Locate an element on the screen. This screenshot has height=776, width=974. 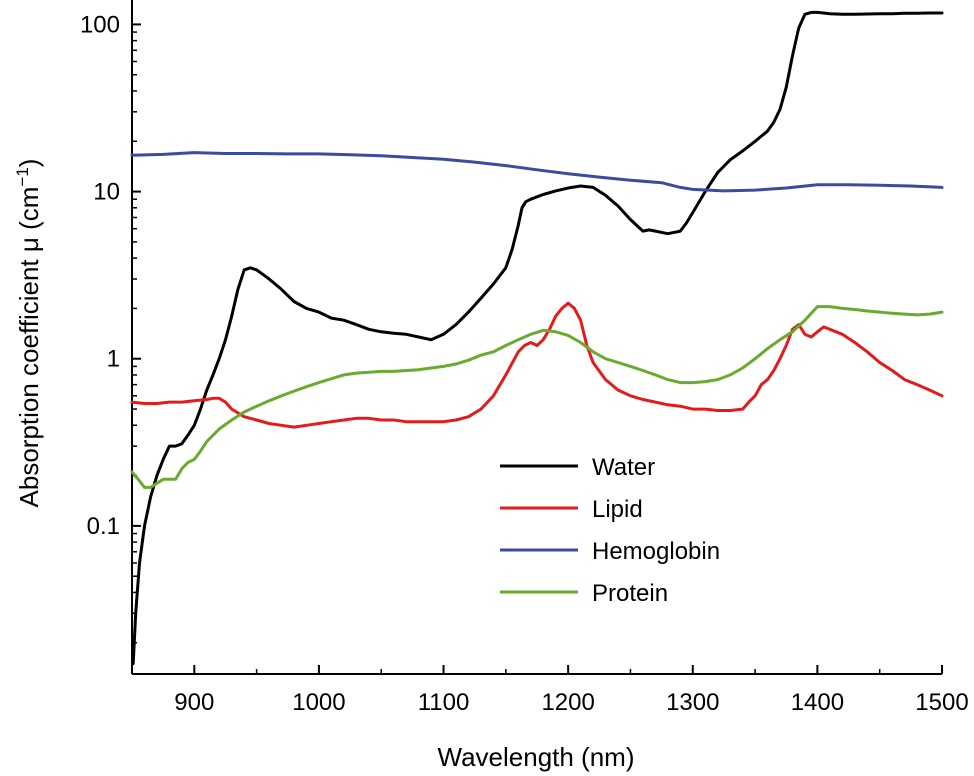
y-tick-label: 100 is located at coordinates (100, 24).